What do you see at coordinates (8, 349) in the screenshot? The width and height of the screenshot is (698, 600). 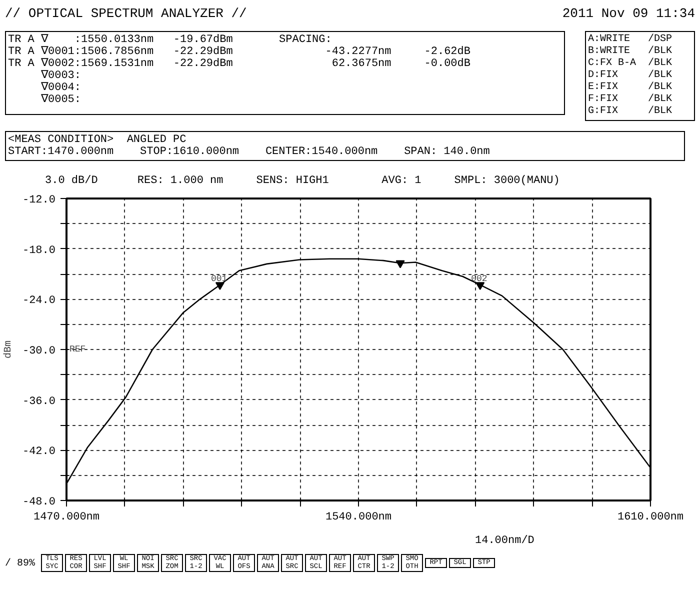 I see `y-axis-title: dBm` at bounding box center [8, 349].